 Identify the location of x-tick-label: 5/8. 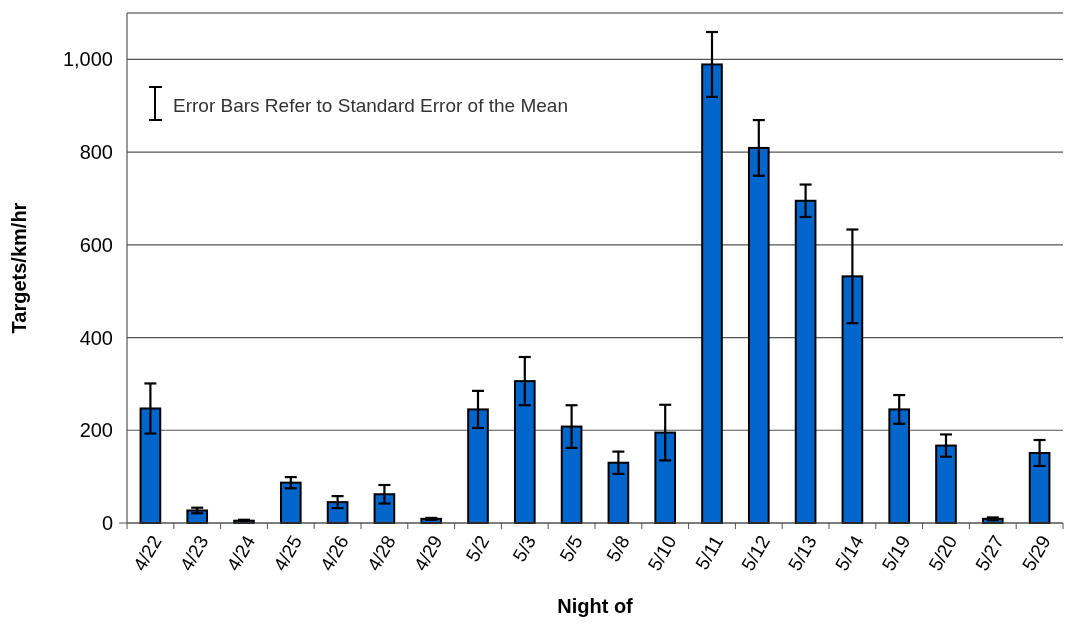
(618, 548).